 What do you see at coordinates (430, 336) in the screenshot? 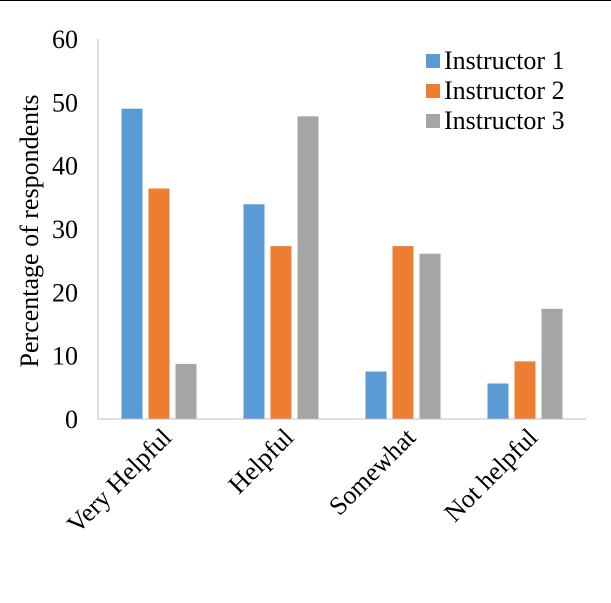
I see `bar-instructor-3-somewhat` at bounding box center [430, 336].